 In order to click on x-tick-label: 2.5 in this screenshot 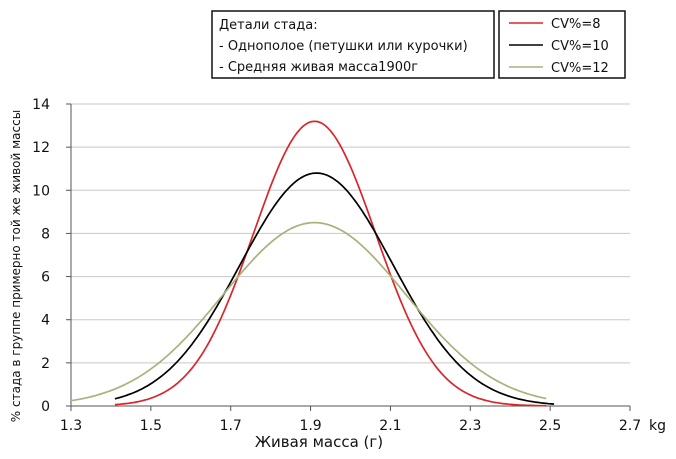, I will do `click(550, 426)`.